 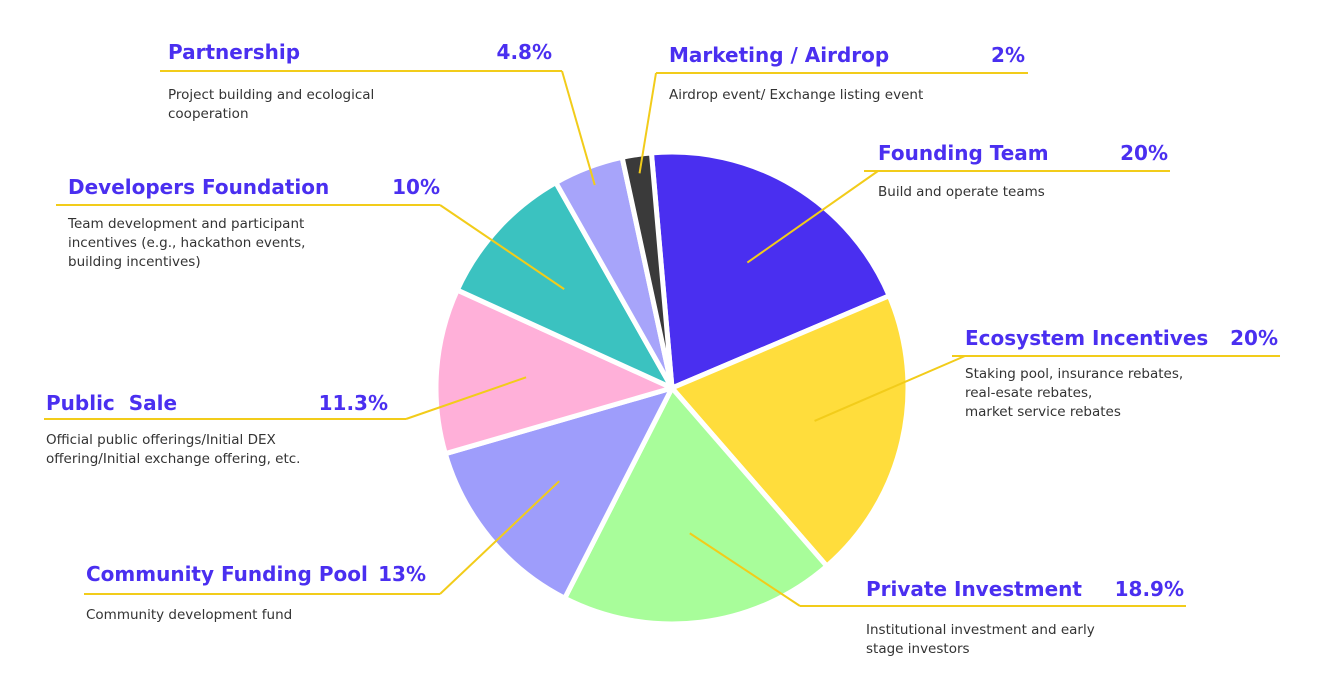 I want to click on pie-slice-public-sale, so click(x=554, y=372).